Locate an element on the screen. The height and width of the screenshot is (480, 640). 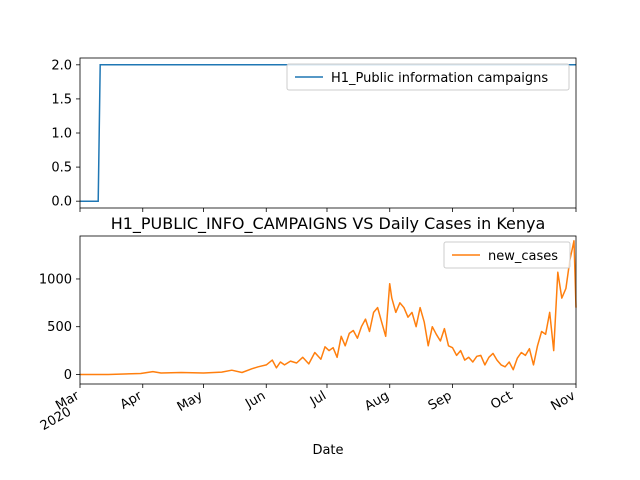
top-legend: H1_Public information campaigns is located at coordinates (428, 77).